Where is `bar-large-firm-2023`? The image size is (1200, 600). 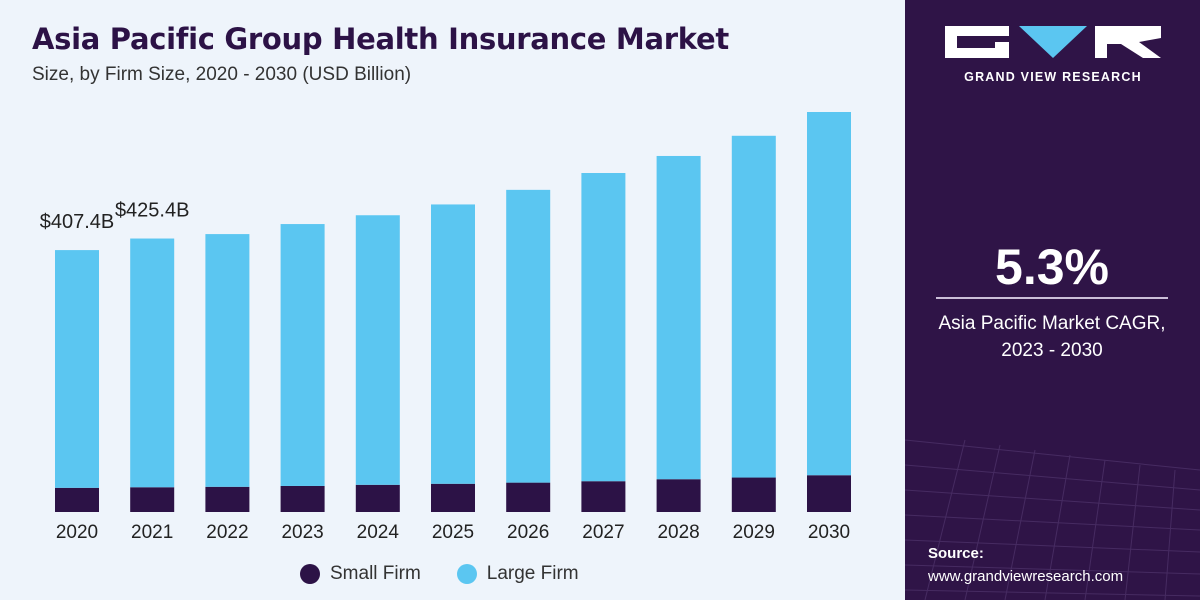
bar-large-firm-2023 is located at coordinates (302, 355).